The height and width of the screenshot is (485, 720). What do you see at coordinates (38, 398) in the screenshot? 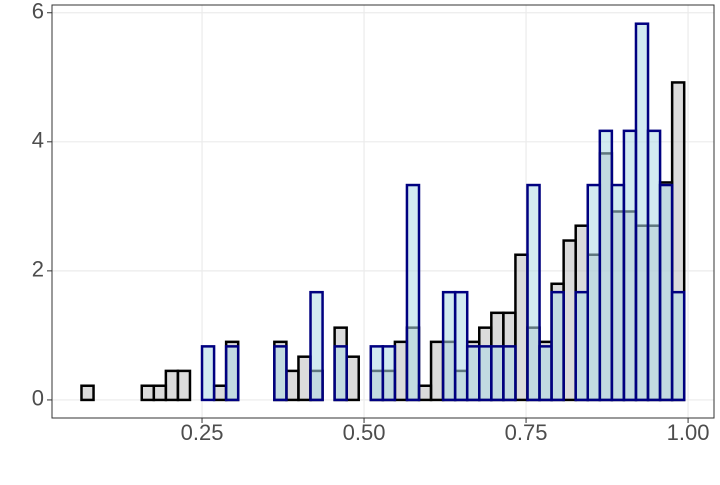
I see `y-tick-label: 0` at bounding box center [38, 398].